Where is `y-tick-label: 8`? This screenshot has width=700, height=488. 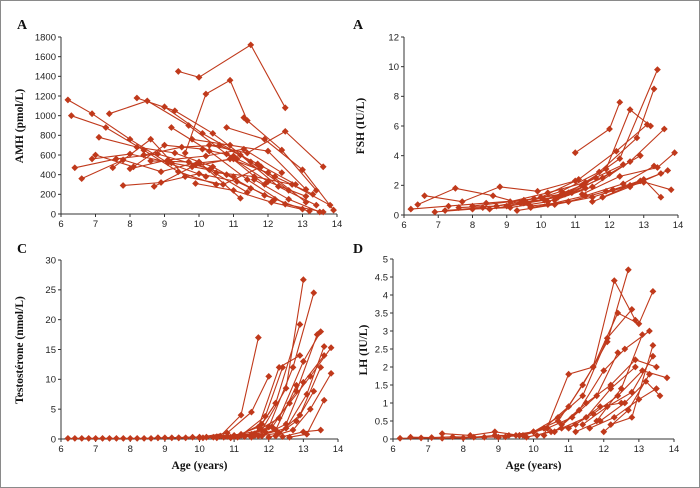 y-tick-label: 8 is located at coordinates (396, 97).